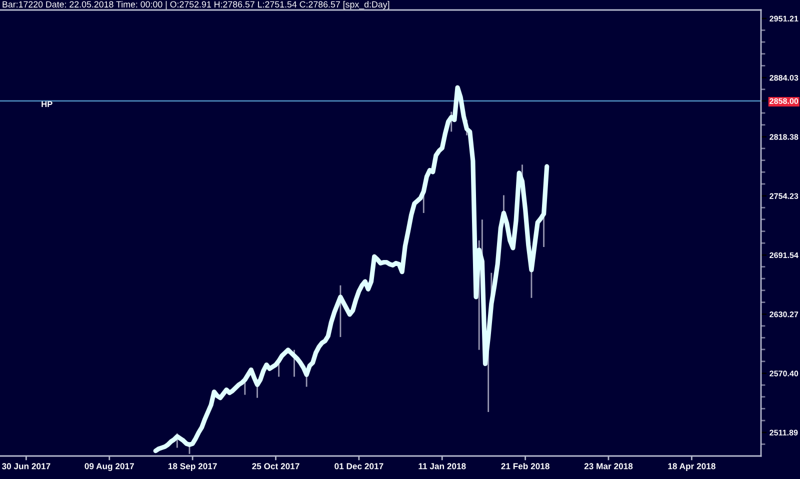 This screenshot has height=479, width=800. I want to click on y-tick-label: 2951.21, so click(784, 19).